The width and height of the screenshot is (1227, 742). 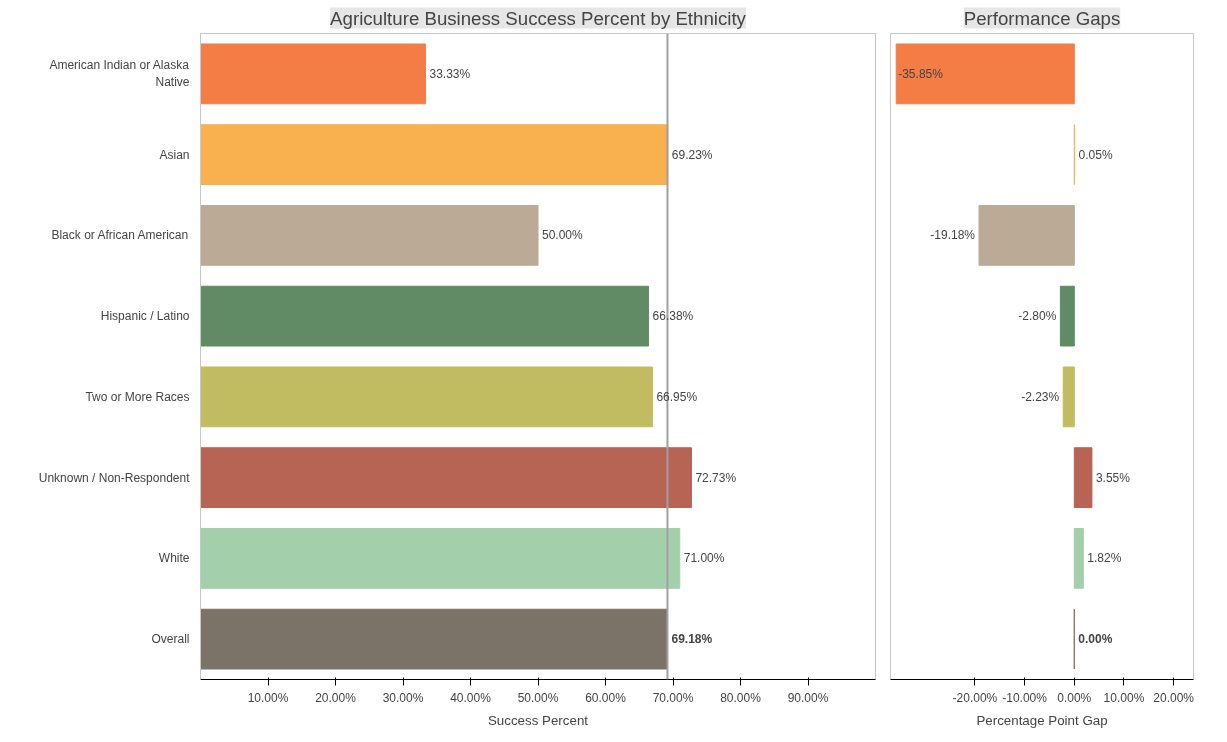 I want to click on y-tick-label: American Indian or Alaska Native, so click(x=119, y=74).